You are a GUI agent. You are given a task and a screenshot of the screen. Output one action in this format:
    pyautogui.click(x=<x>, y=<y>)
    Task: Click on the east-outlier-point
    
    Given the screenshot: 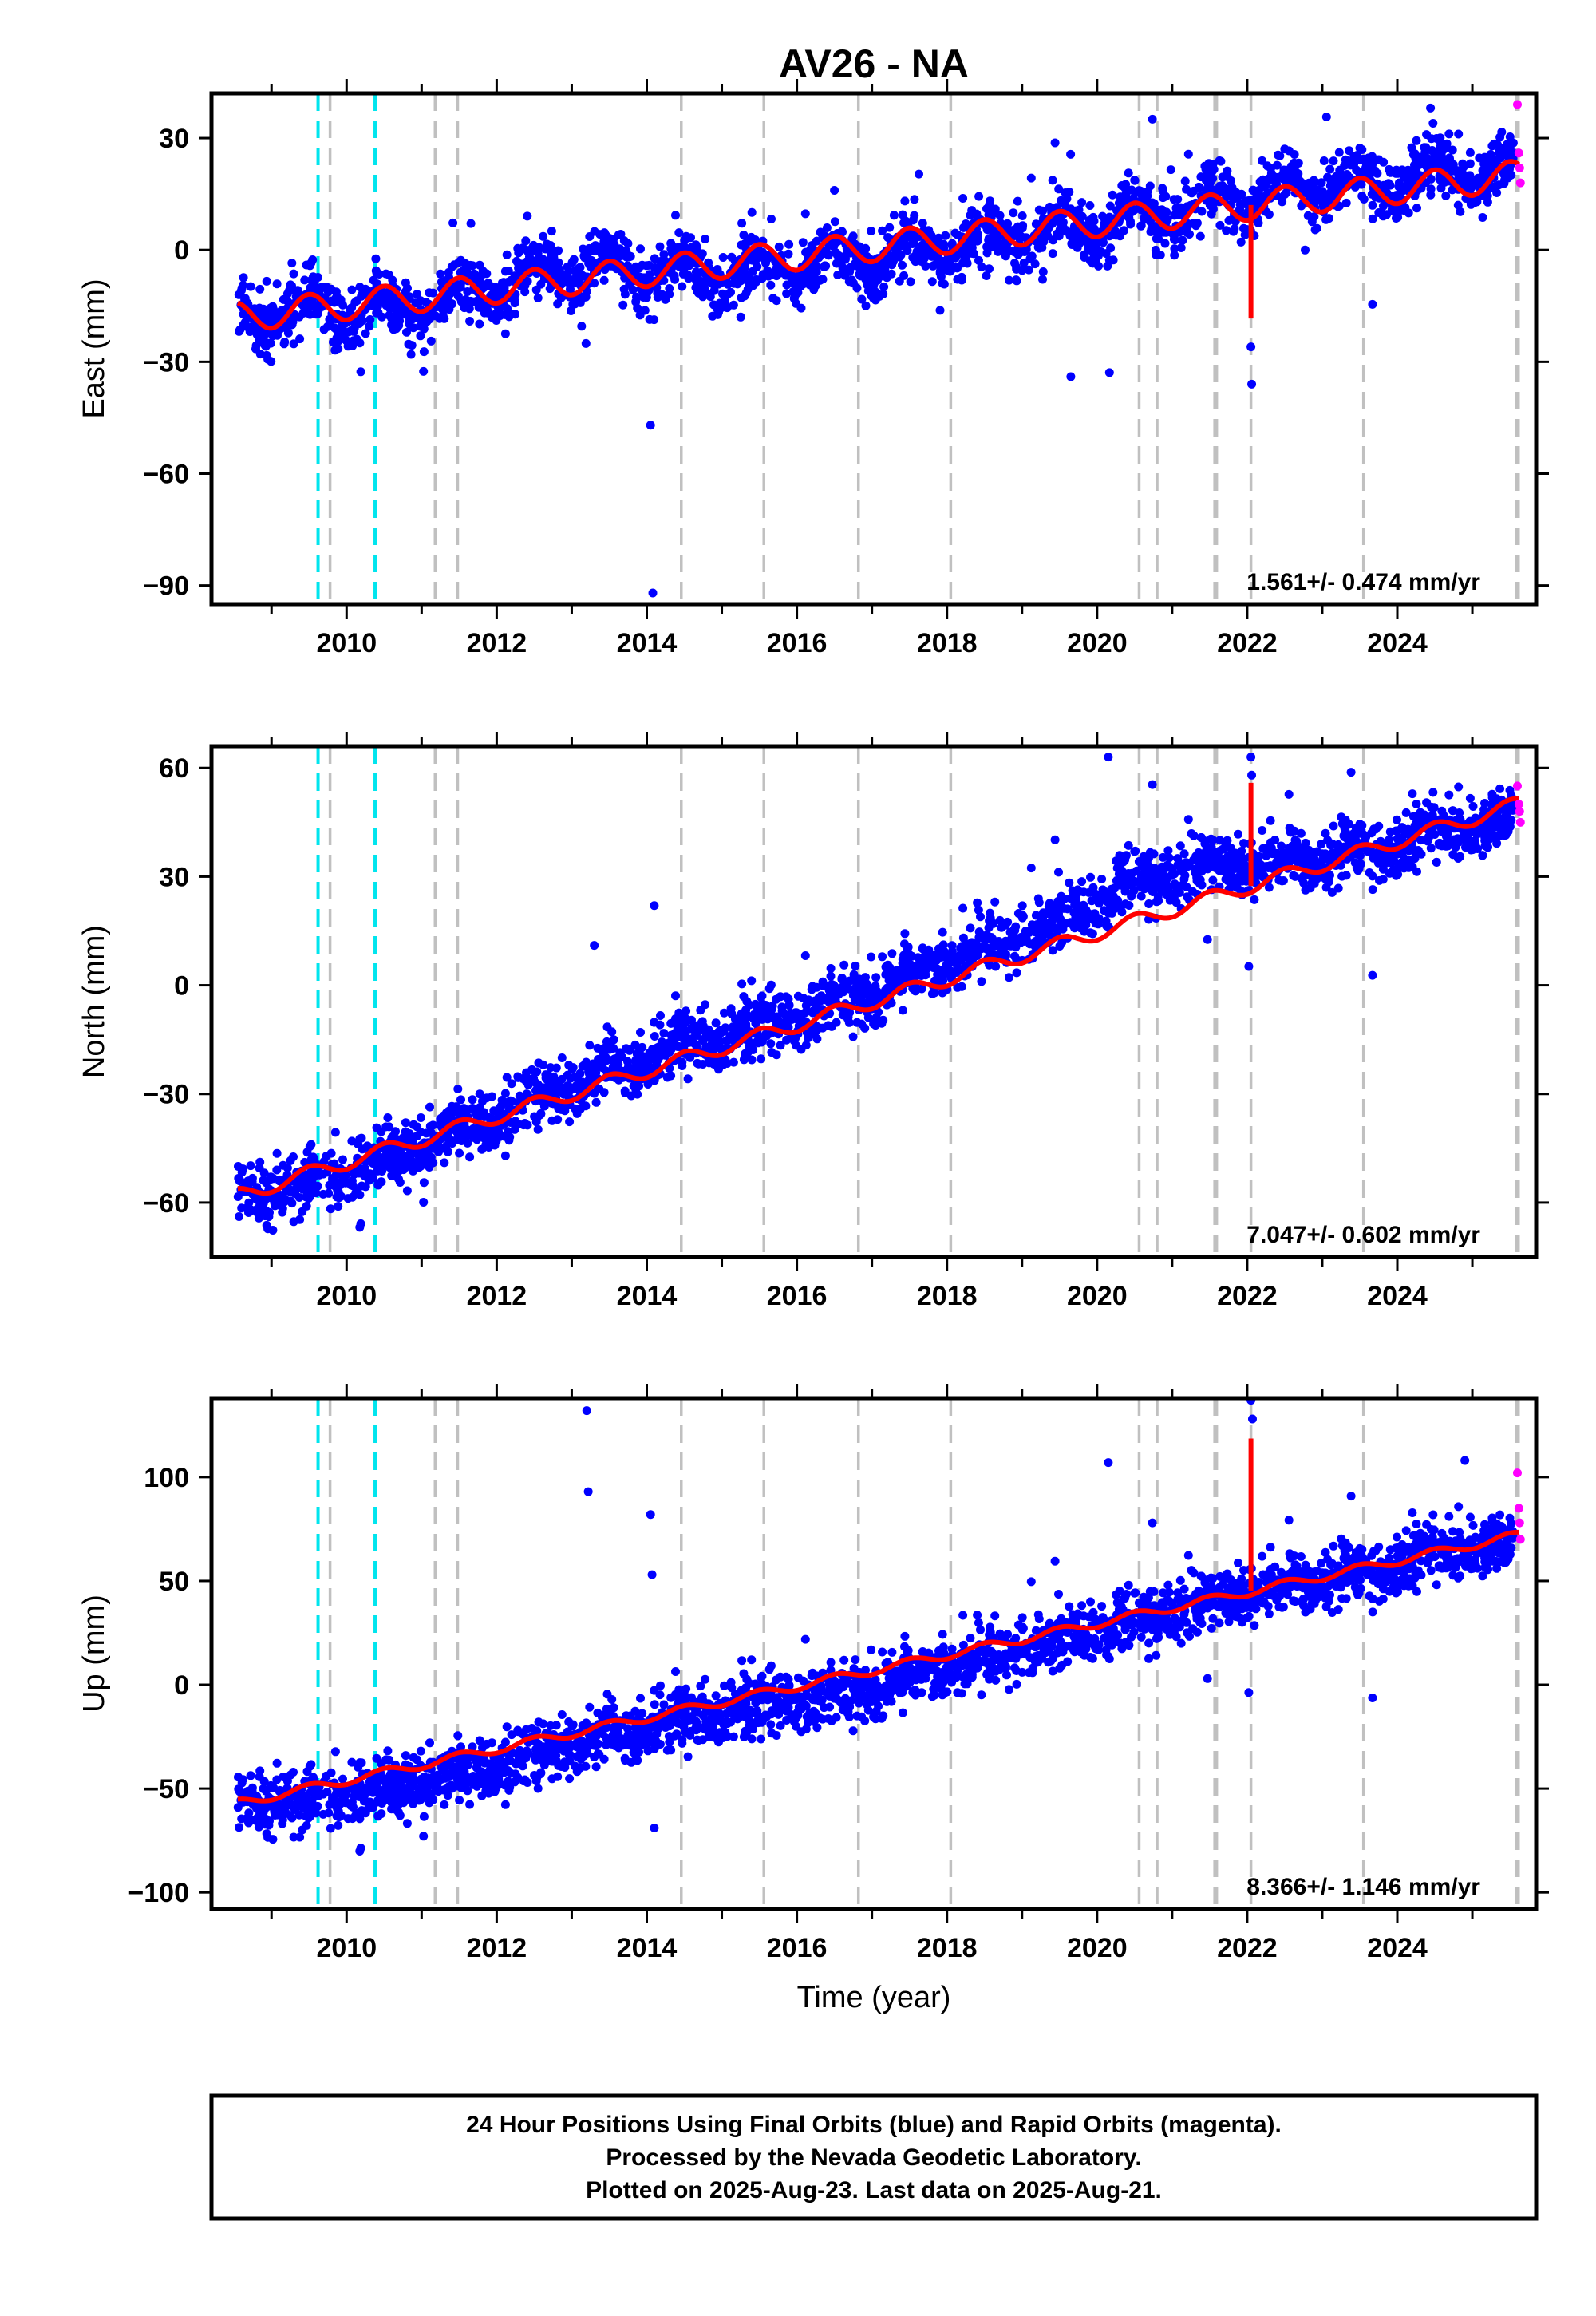 What is the action you would take?
    pyautogui.click(x=1251, y=347)
    